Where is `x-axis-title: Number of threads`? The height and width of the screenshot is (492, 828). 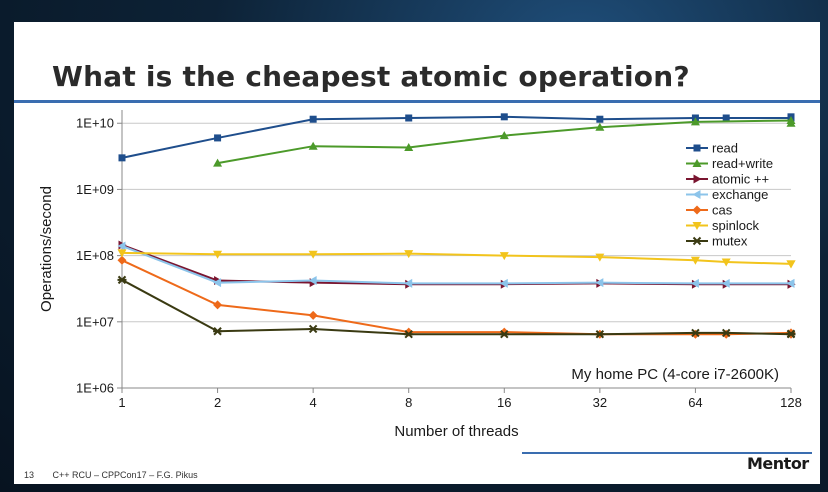
x-axis-title: Number of threads is located at coordinates (456, 431).